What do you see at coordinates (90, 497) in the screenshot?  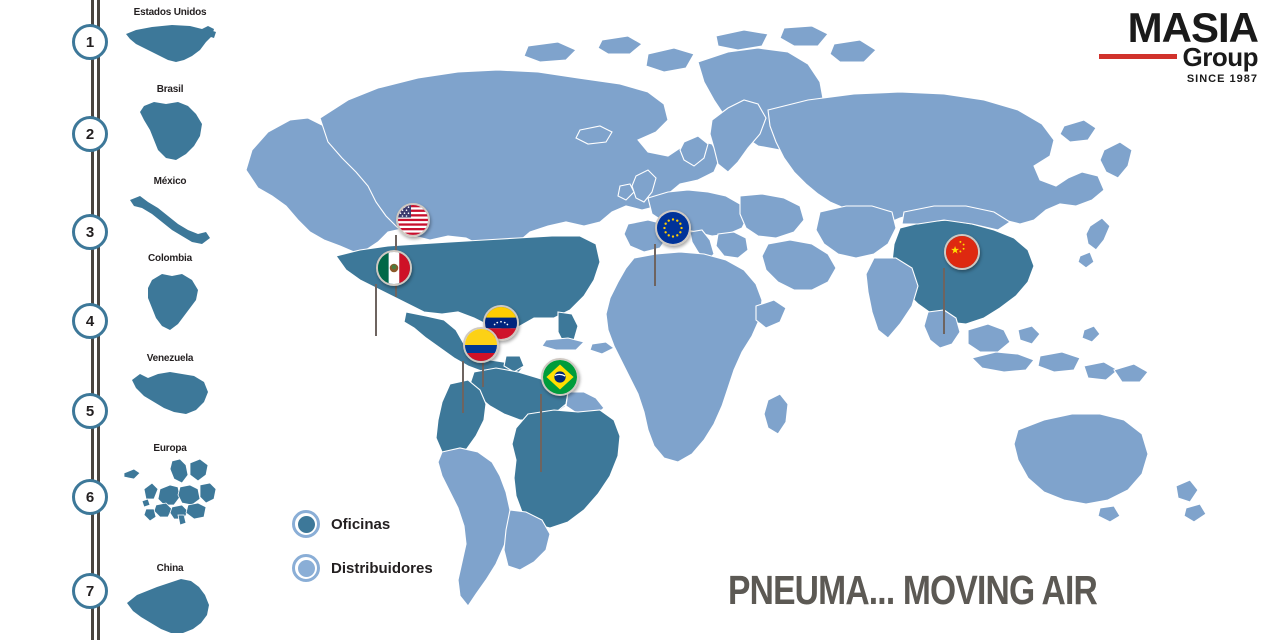 I see `sidebar-node-6: 6` at bounding box center [90, 497].